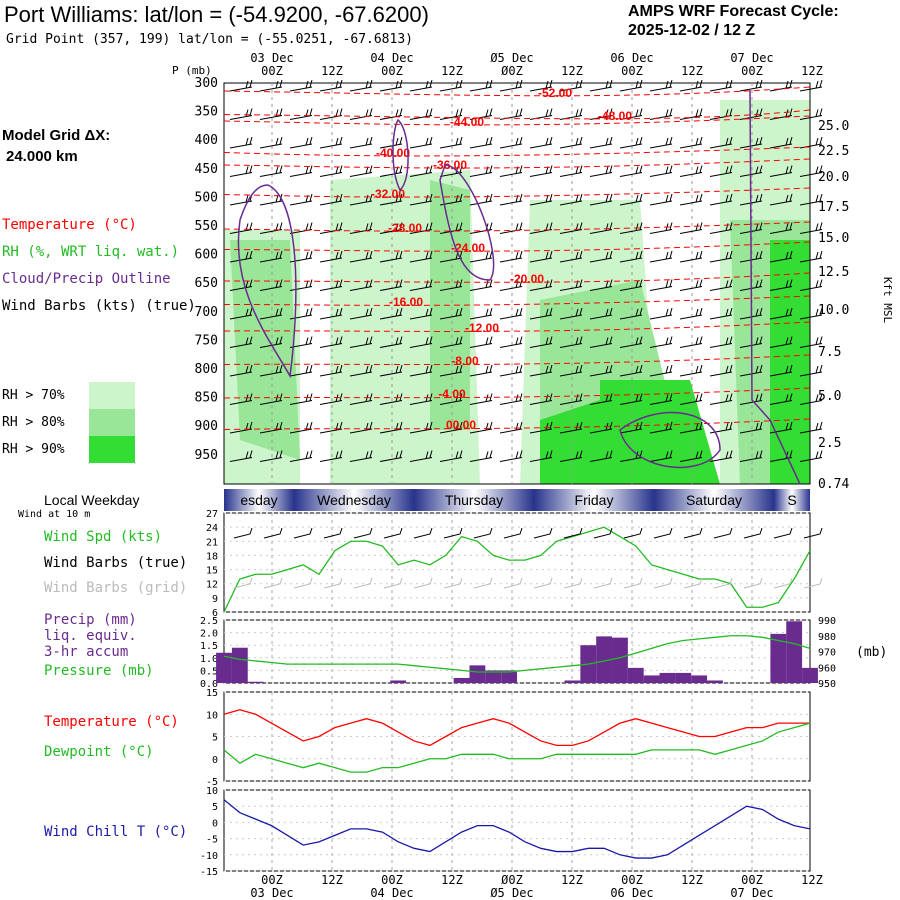 The width and height of the screenshot is (900, 900). I want to click on bottom-time-label: 00Z, so click(752, 880).